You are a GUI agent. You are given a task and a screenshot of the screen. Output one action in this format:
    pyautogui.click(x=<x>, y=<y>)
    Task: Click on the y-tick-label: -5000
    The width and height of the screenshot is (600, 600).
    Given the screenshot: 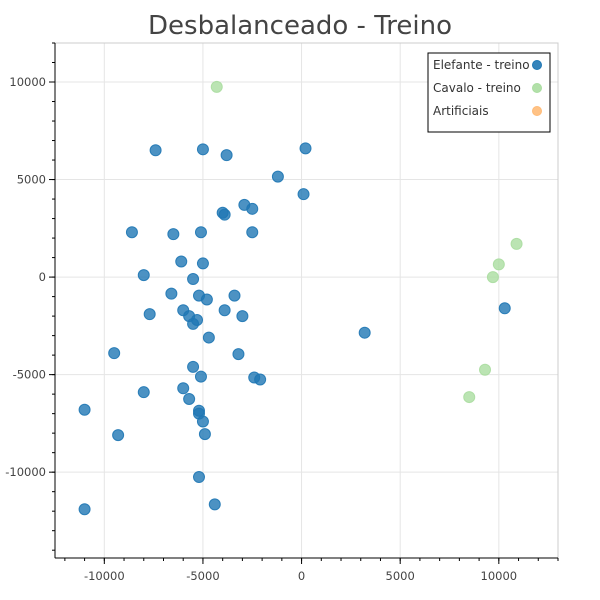 What is the action you would take?
    pyautogui.click(x=29, y=375)
    